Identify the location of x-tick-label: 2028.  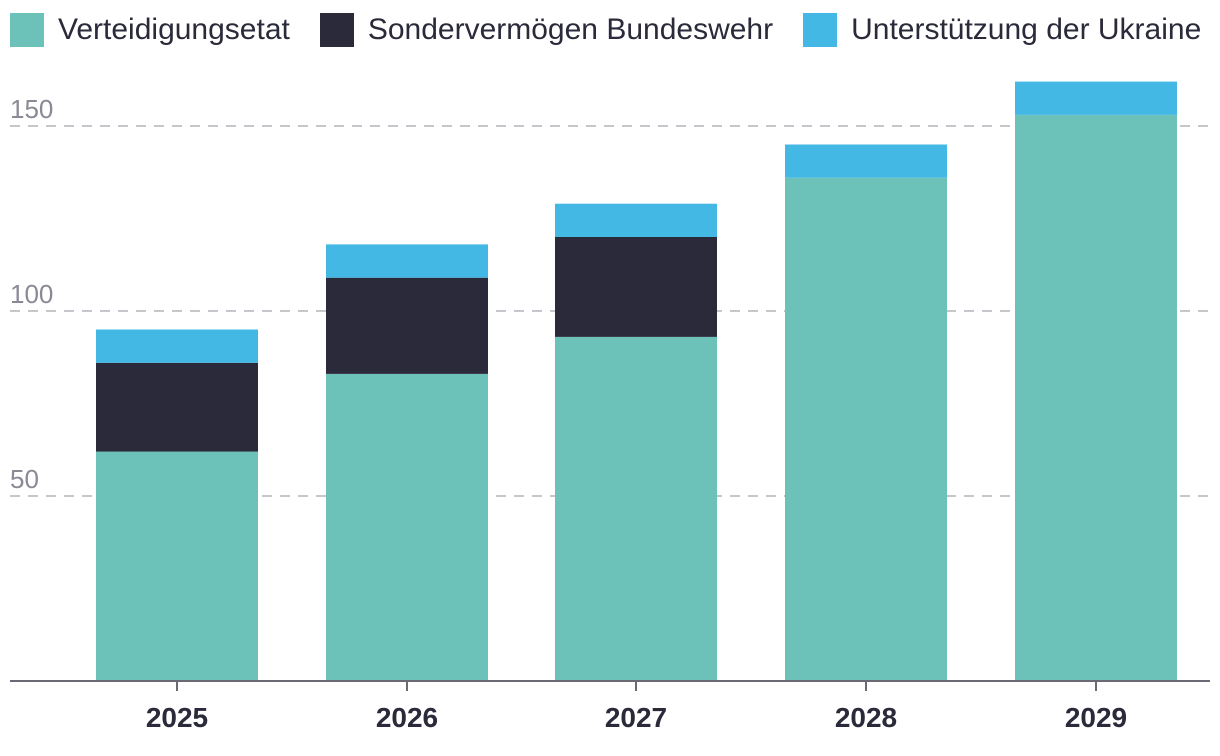
(866, 717).